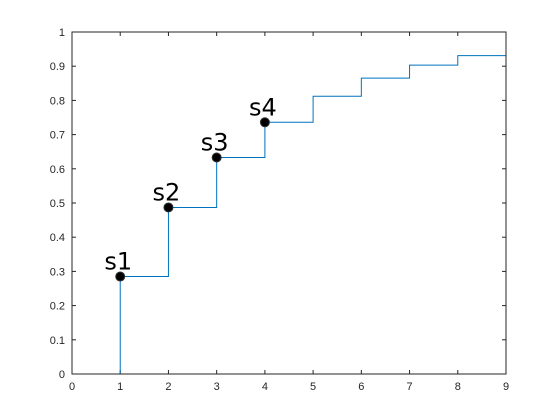 Image resolution: width=560 pixels, height=420 pixels. I want to click on point-marker-s4, so click(264, 122).